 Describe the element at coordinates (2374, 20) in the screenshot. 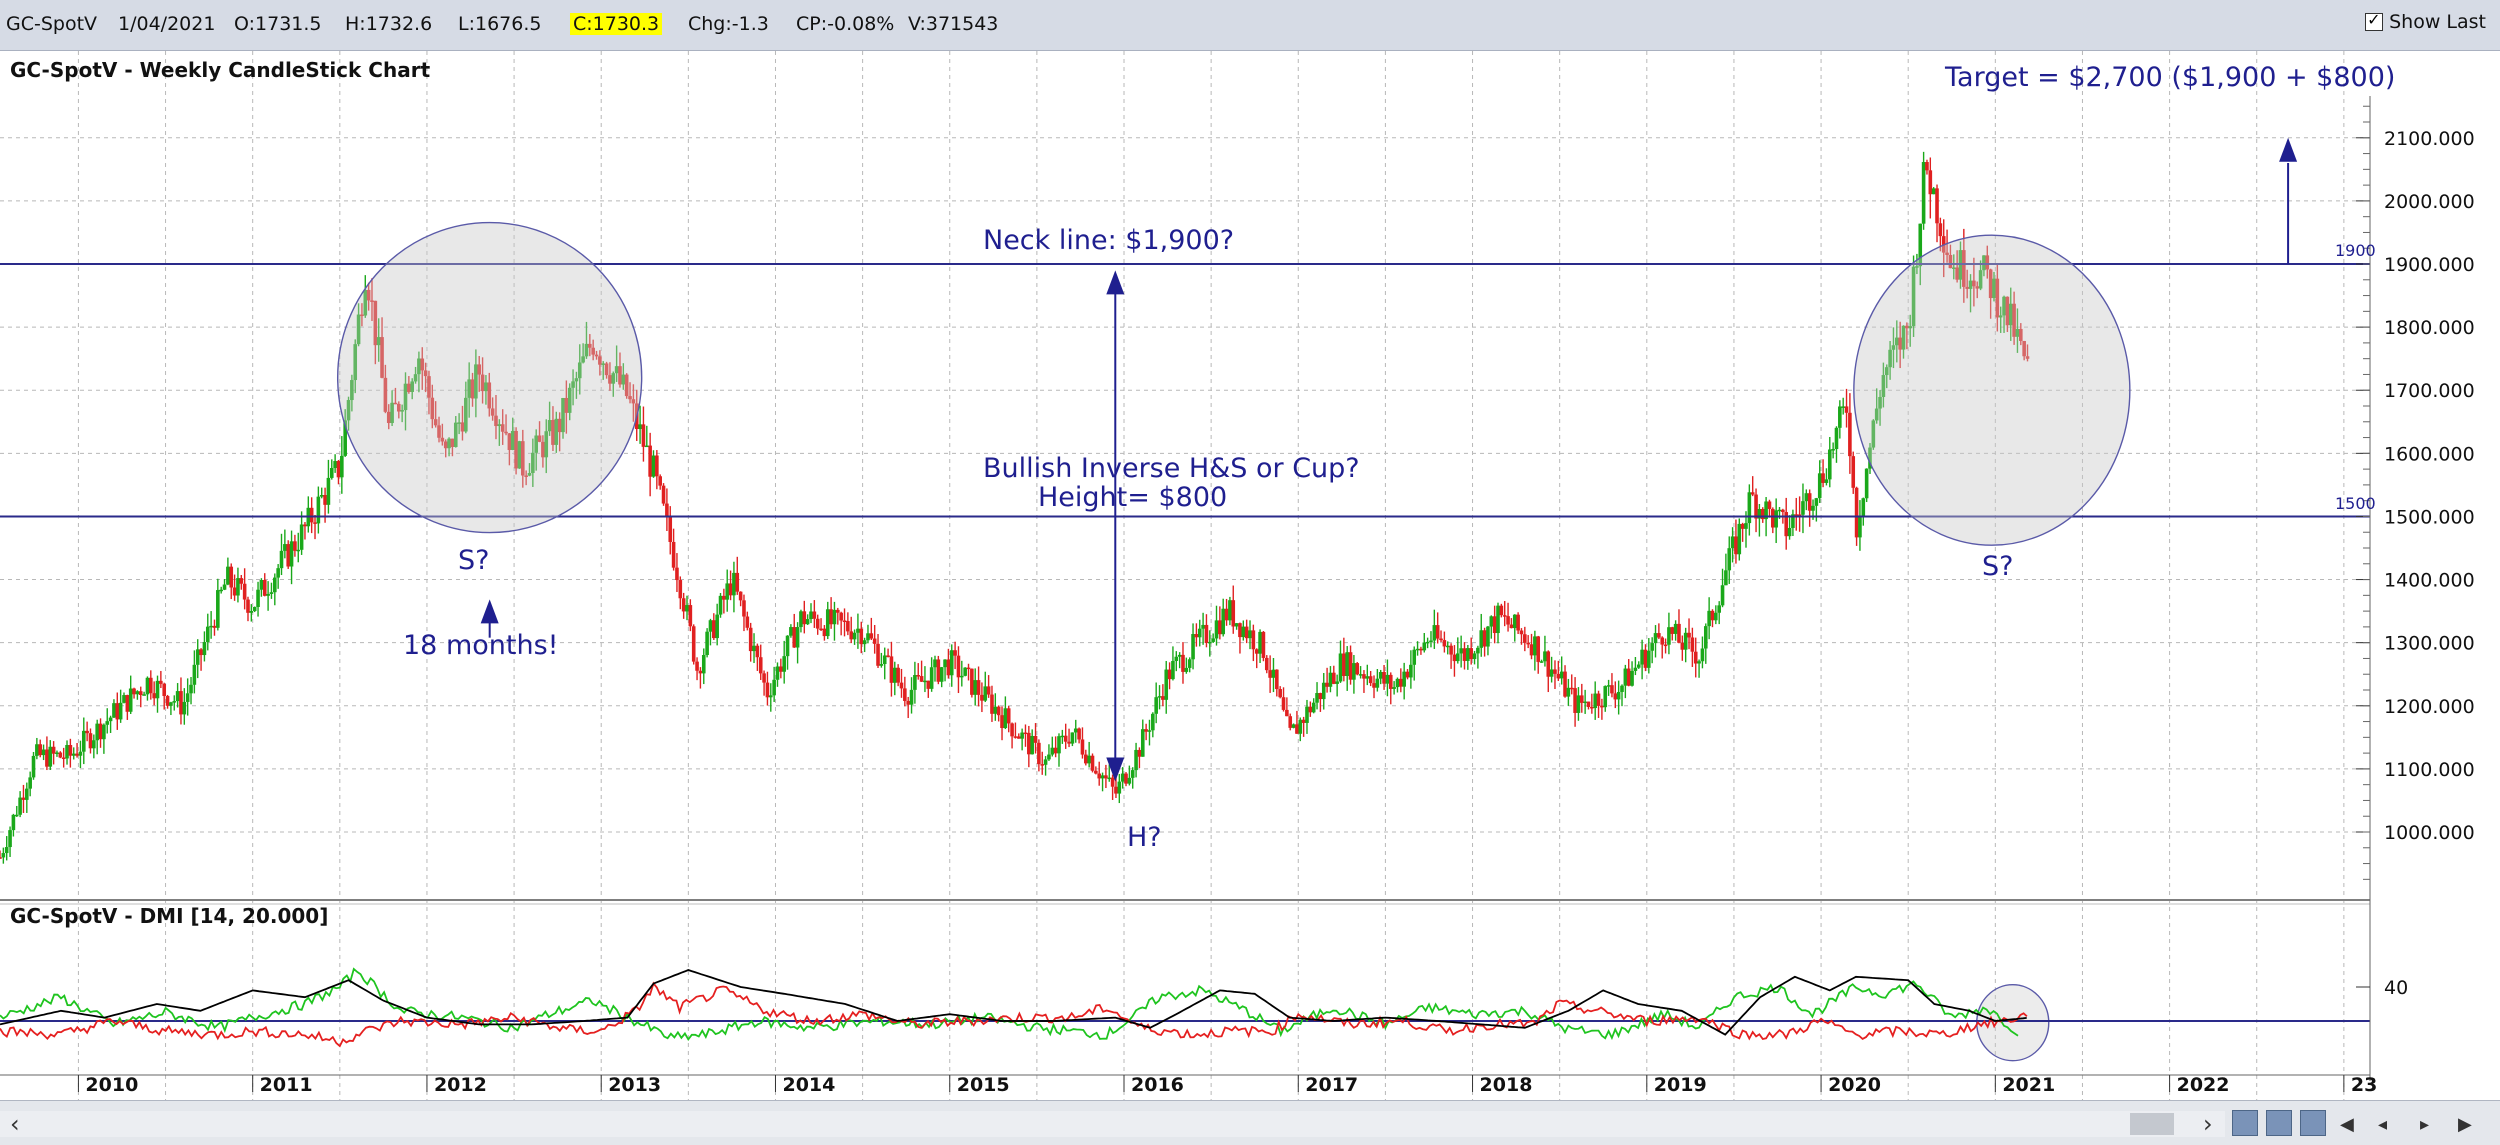

I see `show-last-checkbox` at that location.